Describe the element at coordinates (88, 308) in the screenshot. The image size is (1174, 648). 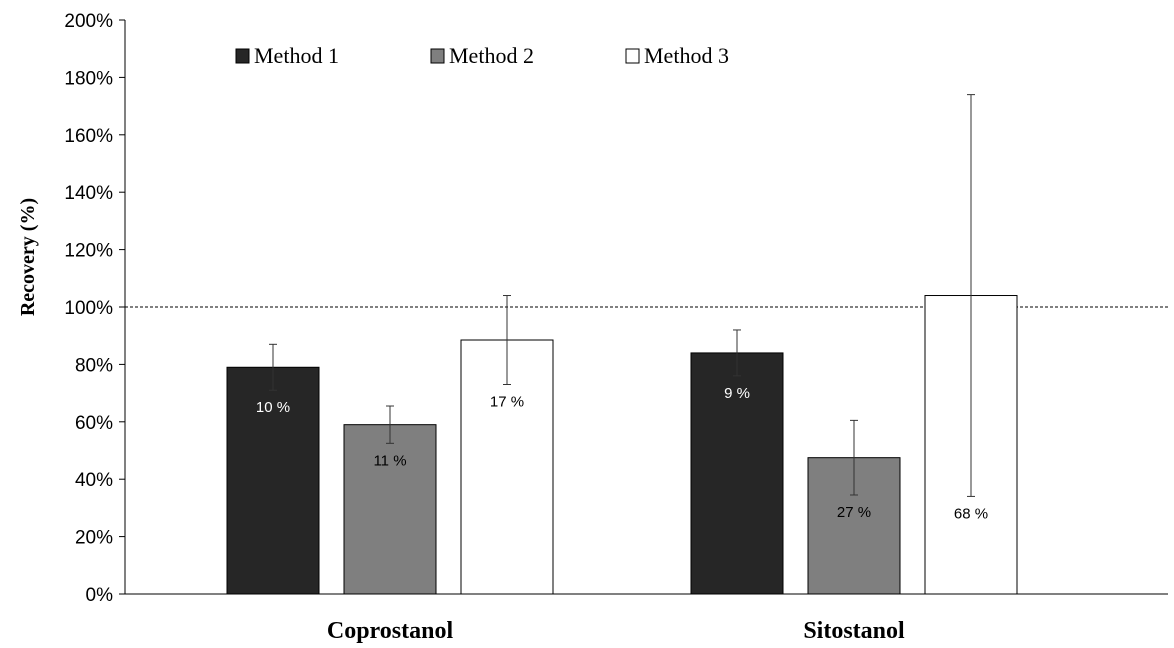
I see `y-tick-label: 100%` at that location.